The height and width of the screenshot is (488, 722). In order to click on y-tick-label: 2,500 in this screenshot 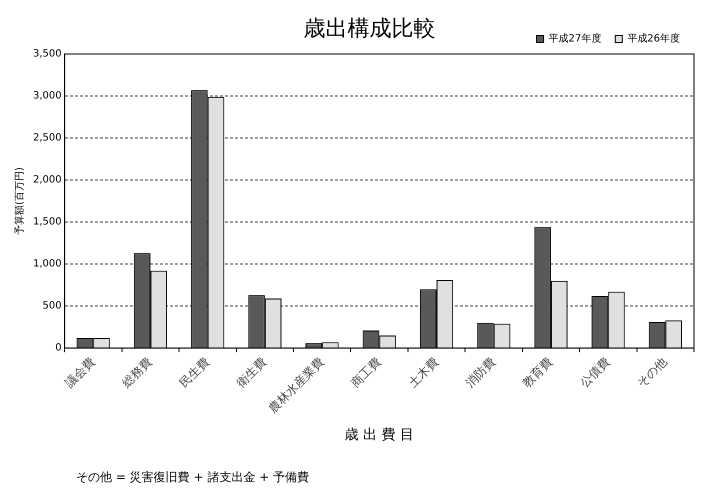, I will do `click(47, 138)`.